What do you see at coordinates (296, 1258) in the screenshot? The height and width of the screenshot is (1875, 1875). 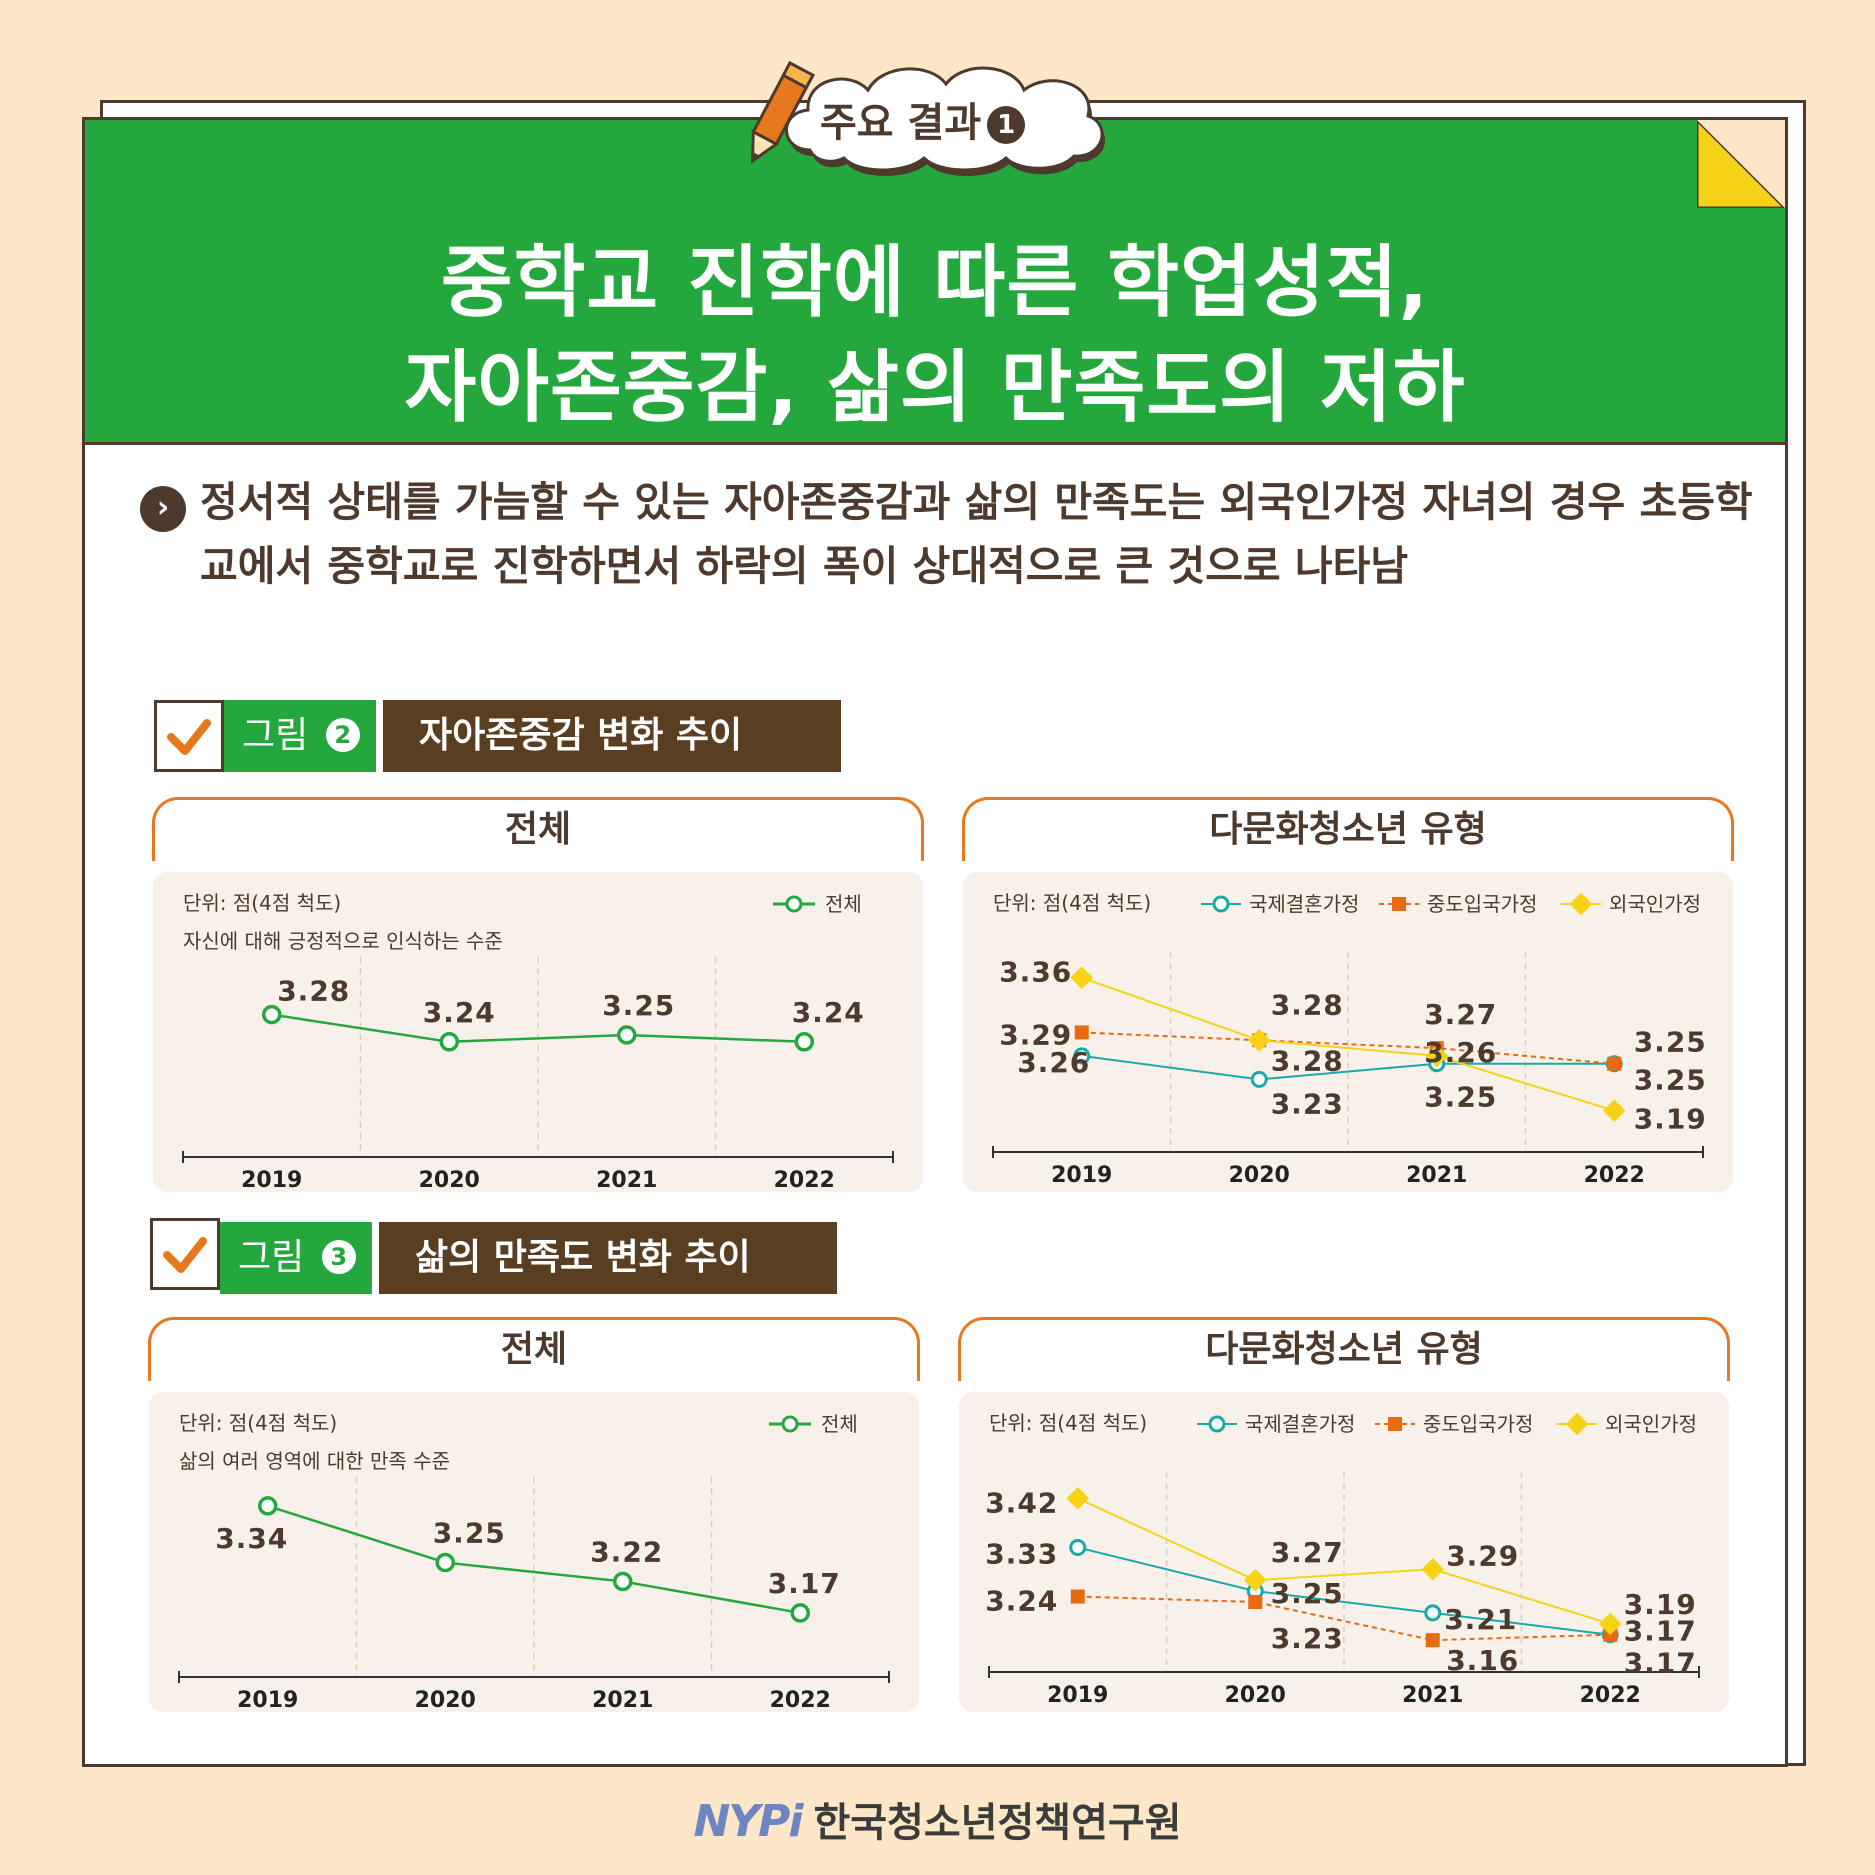 I see `figure-3-label: 그림 3` at bounding box center [296, 1258].